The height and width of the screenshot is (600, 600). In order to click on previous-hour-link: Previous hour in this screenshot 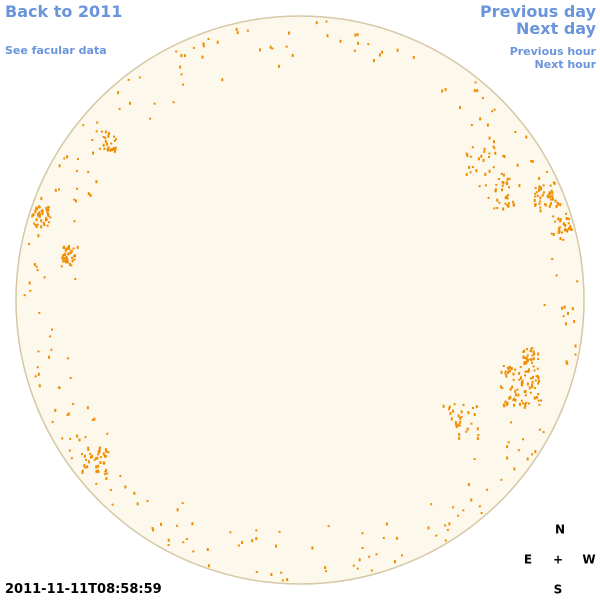, I will do `click(552, 51)`.